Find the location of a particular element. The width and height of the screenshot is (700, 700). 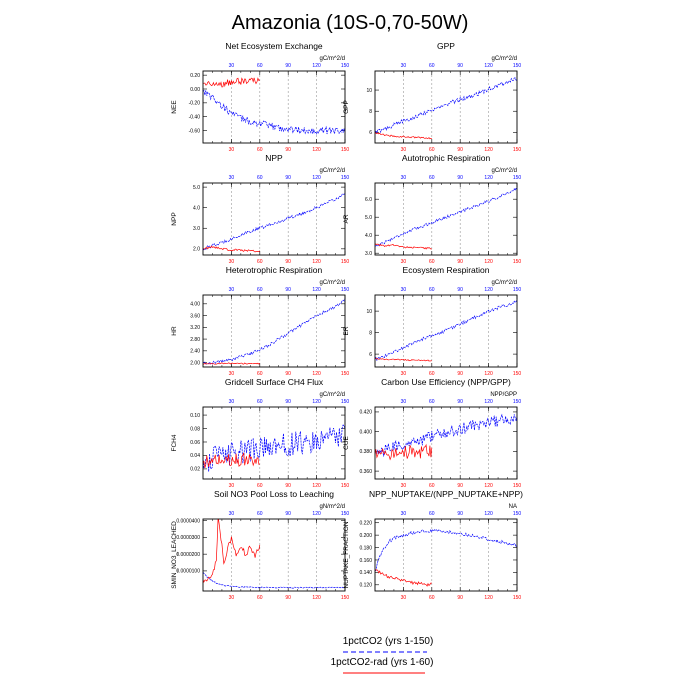

panel-10-ylabel: NUPTAKE_FRACTION is located at coordinates (346, 554).